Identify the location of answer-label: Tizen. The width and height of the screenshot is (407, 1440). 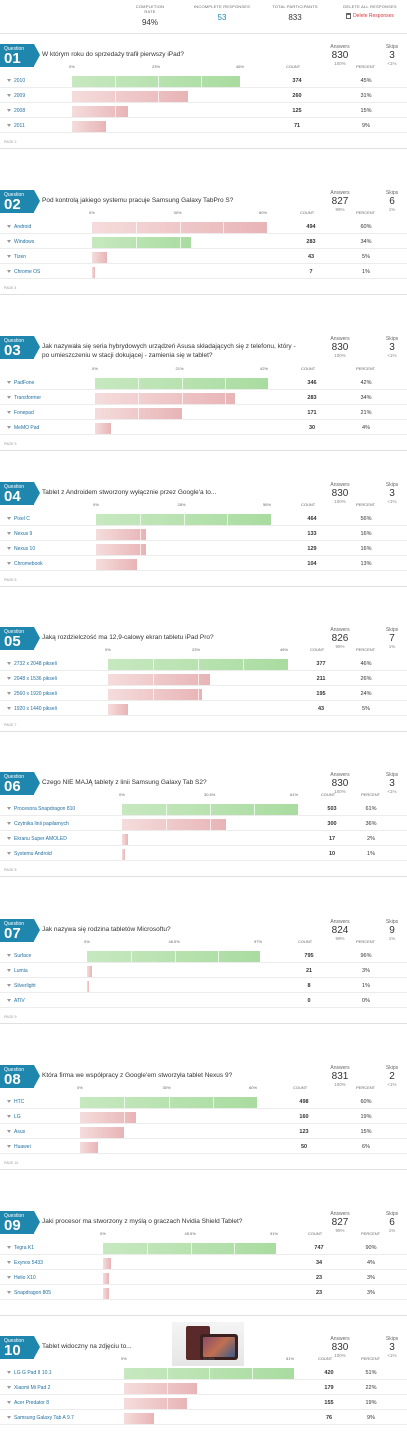
(20, 257).